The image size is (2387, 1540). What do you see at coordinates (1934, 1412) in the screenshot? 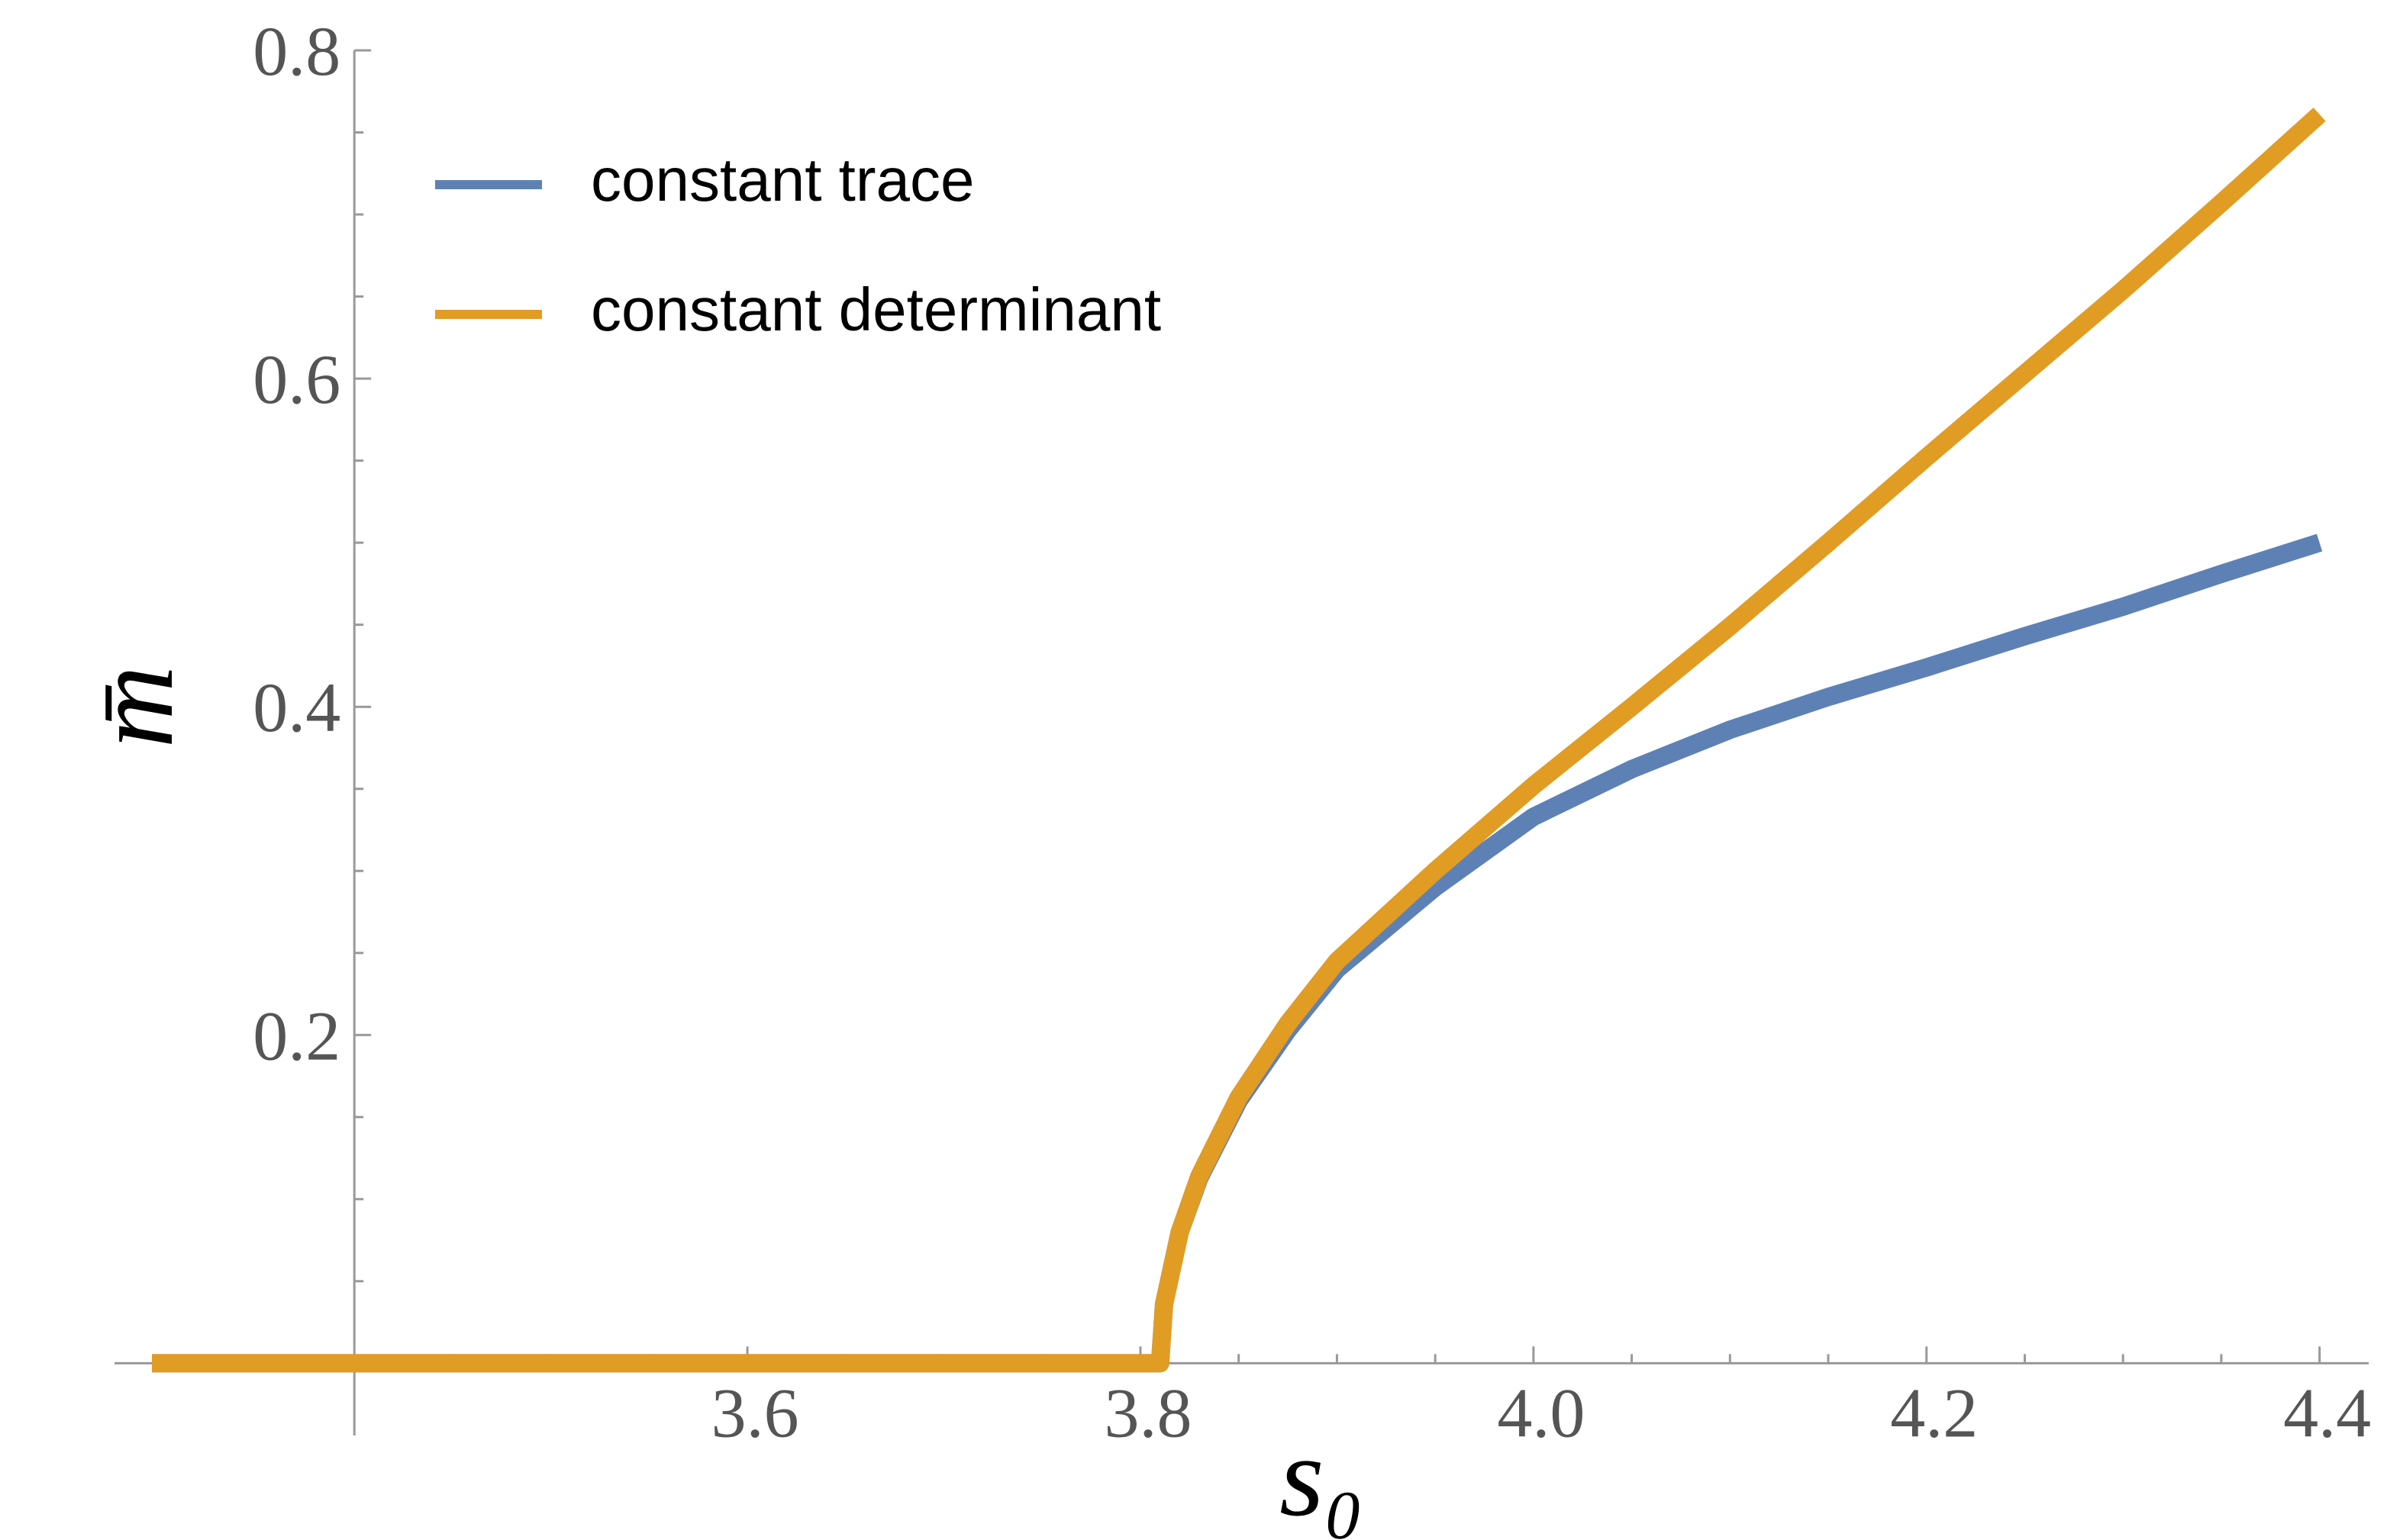
I see `x-tick-label: 4.2` at bounding box center [1934, 1412].